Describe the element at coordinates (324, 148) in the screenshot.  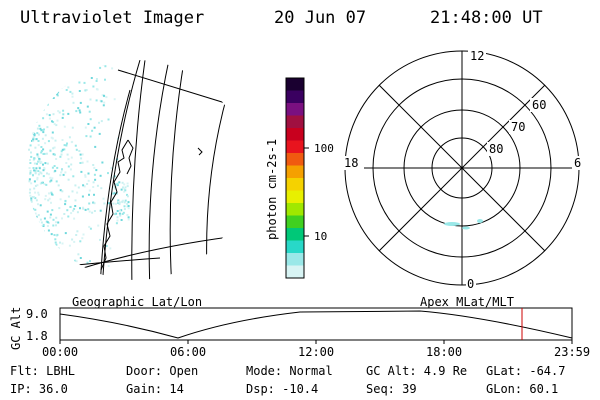
I see `colorbar-tick-100: 100` at that location.